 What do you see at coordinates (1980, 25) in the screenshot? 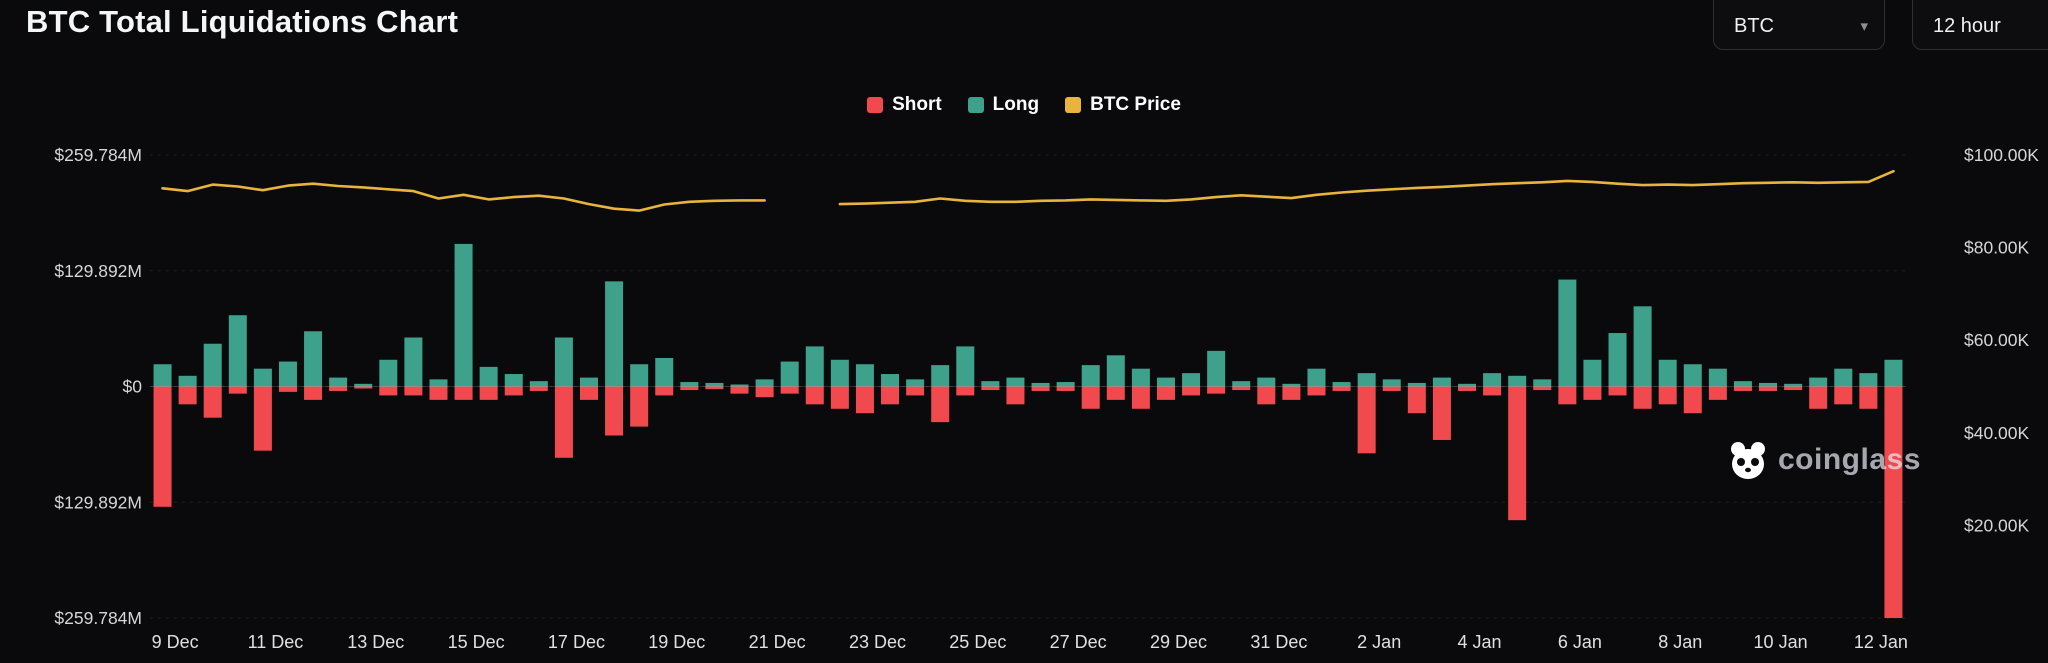
I see `interval-select: 12 hour` at bounding box center [1980, 25].